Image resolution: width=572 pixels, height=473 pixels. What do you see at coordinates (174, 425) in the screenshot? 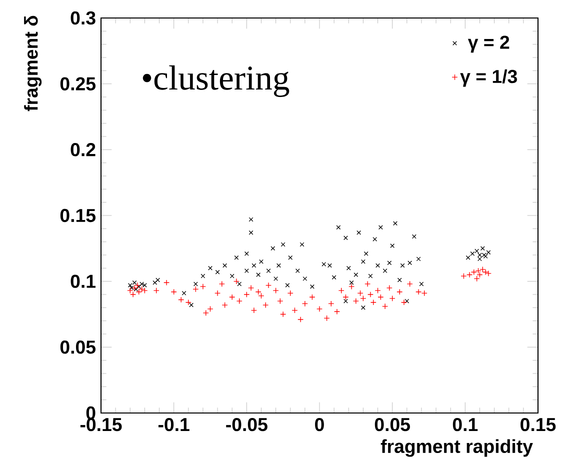
I see `x-tick-label: -0.1` at bounding box center [174, 425].